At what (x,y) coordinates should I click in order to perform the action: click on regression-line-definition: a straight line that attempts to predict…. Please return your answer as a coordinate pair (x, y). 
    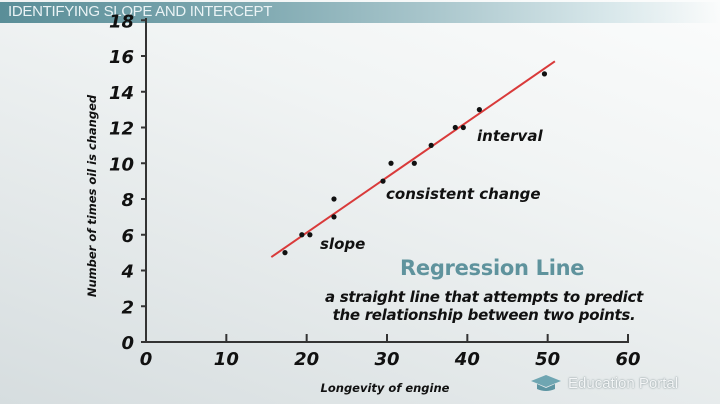
    Looking at the image, I should click on (484, 306).